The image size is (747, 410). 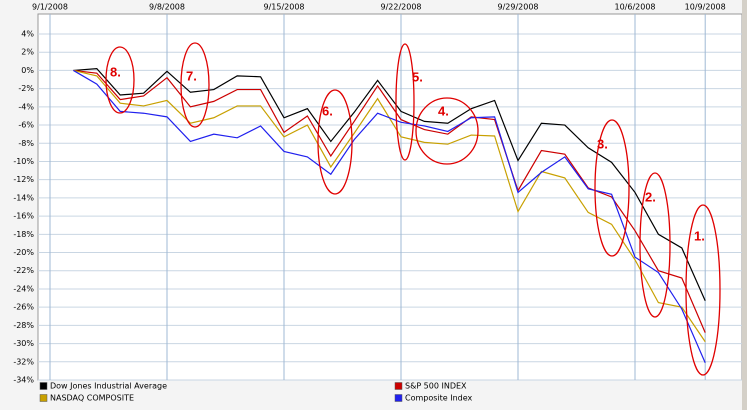 What do you see at coordinates (23, 380) in the screenshot?
I see `y-tick-label: -34%` at bounding box center [23, 380].